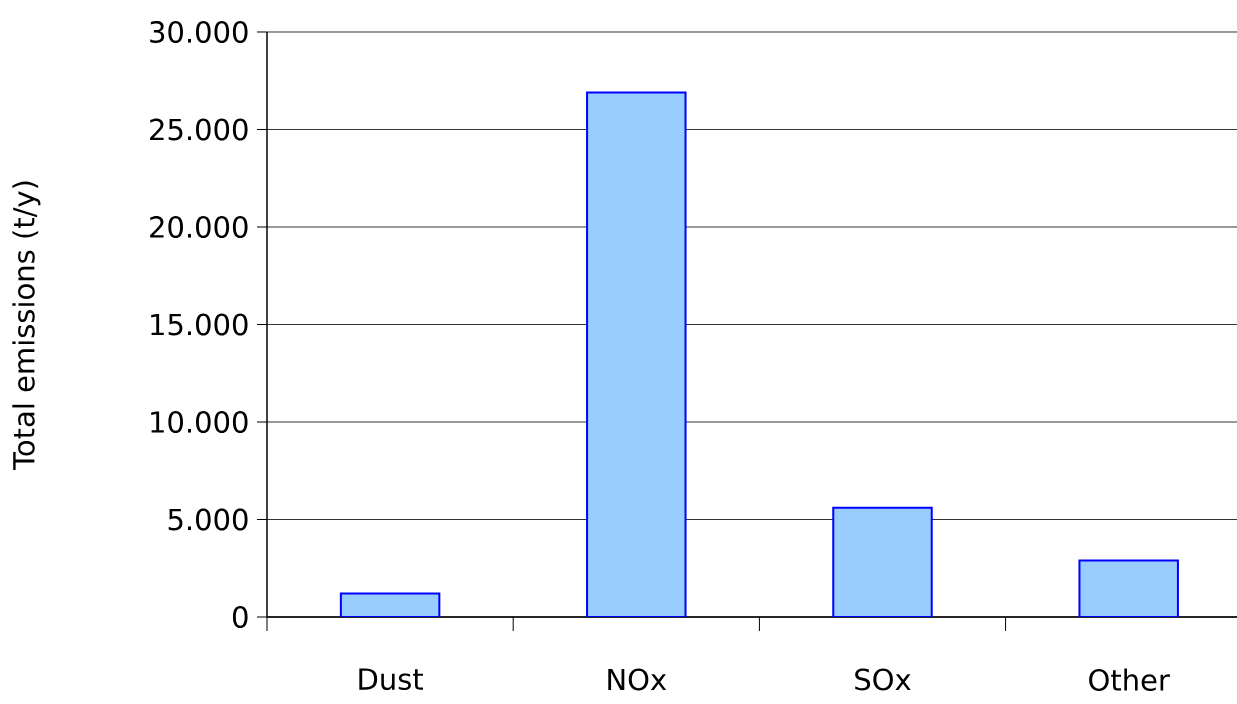 Image resolution: width=1237 pixels, height=704 pixels. Describe the element at coordinates (199, 129) in the screenshot. I see `y-tick-label: 25.000` at that location.